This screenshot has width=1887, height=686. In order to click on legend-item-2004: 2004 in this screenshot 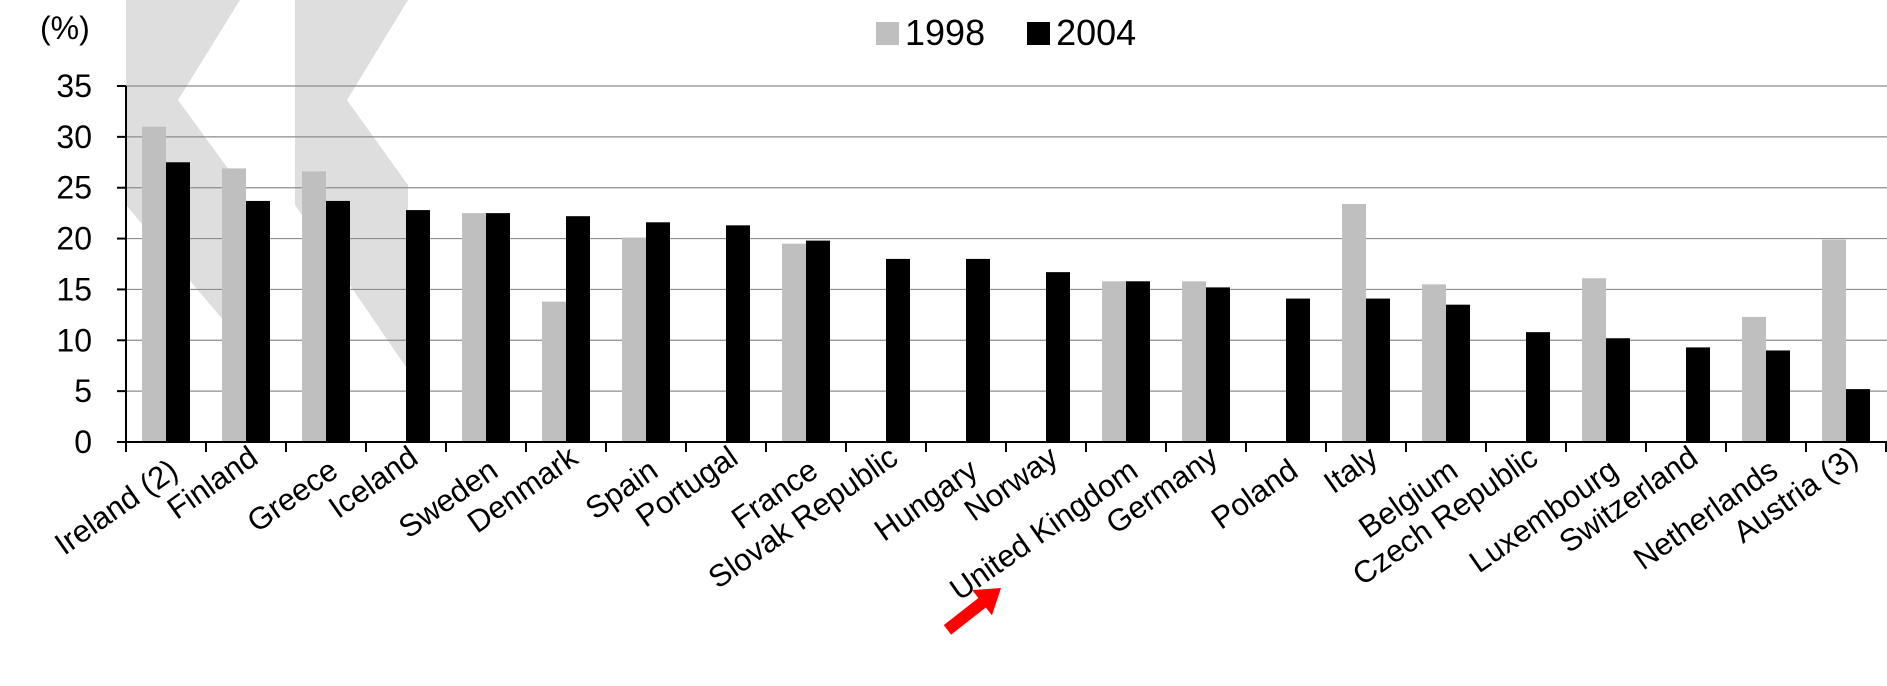, I will do `click(1081, 33)`.